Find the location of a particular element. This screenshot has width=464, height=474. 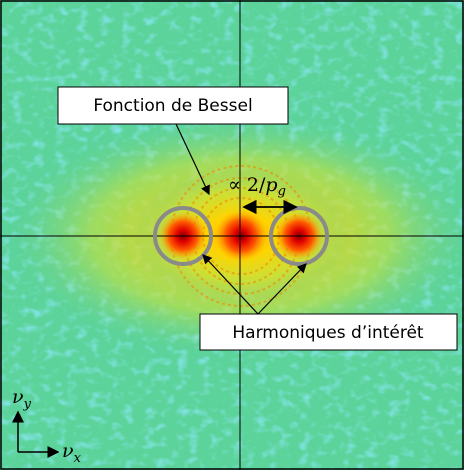

bessel-label: Fonction de Bessel is located at coordinates (172, 106).